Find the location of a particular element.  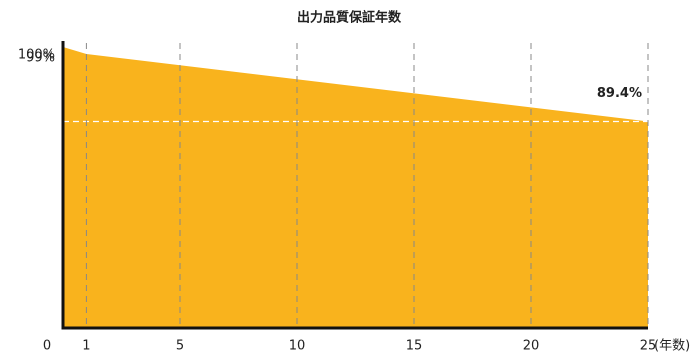

x-tick-label: 10 is located at coordinates (297, 346).